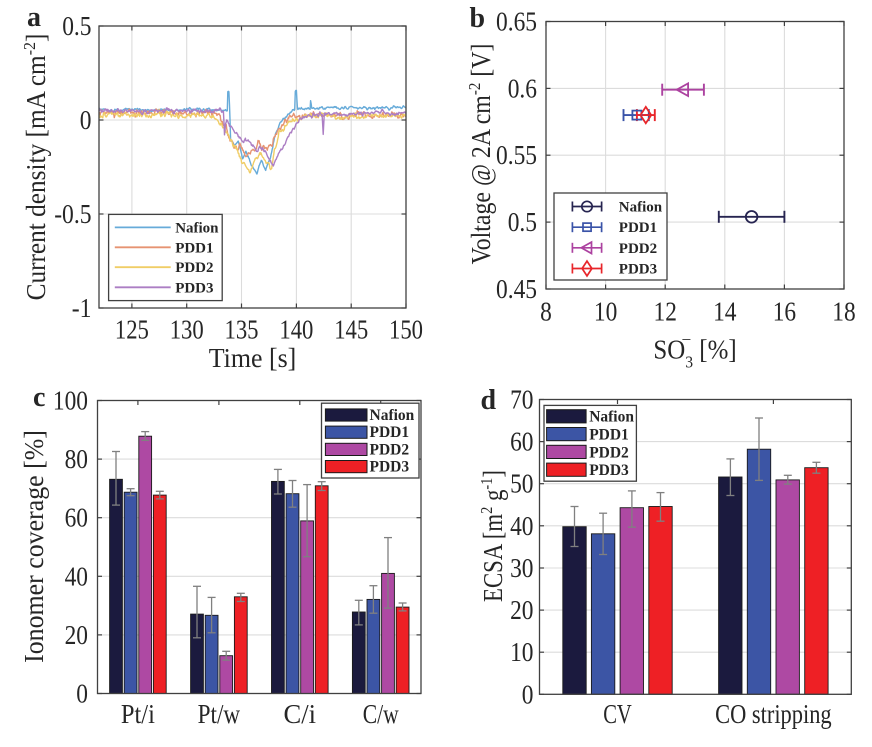 The width and height of the screenshot is (872, 747). What do you see at coordinates (36, 167) in the screenshot?
I see `svg-text: Current density [mA cm-2]` at bounding box center [36, 167].